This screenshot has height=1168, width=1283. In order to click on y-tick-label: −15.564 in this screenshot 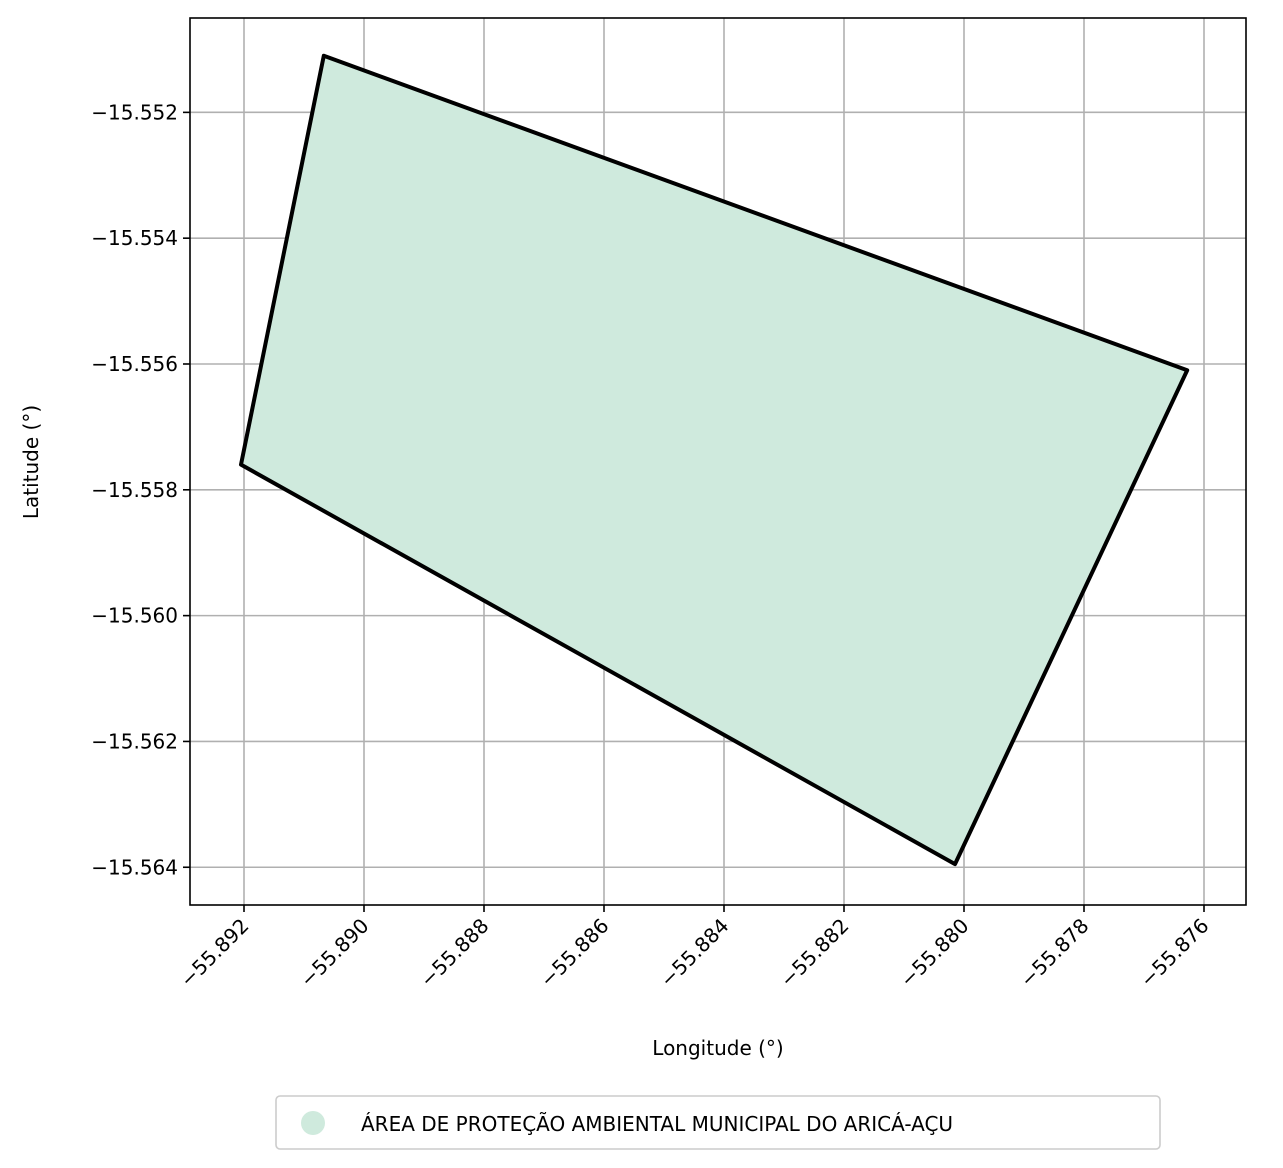, I will do `click(134, 867)`.